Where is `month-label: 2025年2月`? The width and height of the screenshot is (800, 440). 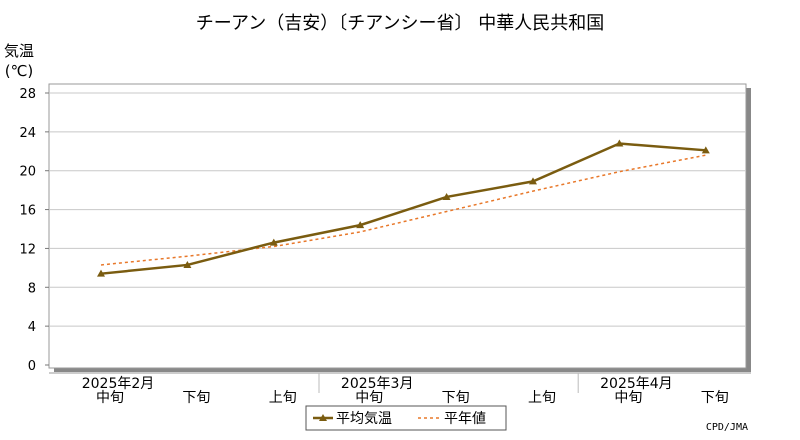 month-label: 2025年2月 is located at coordinates (118, 384).